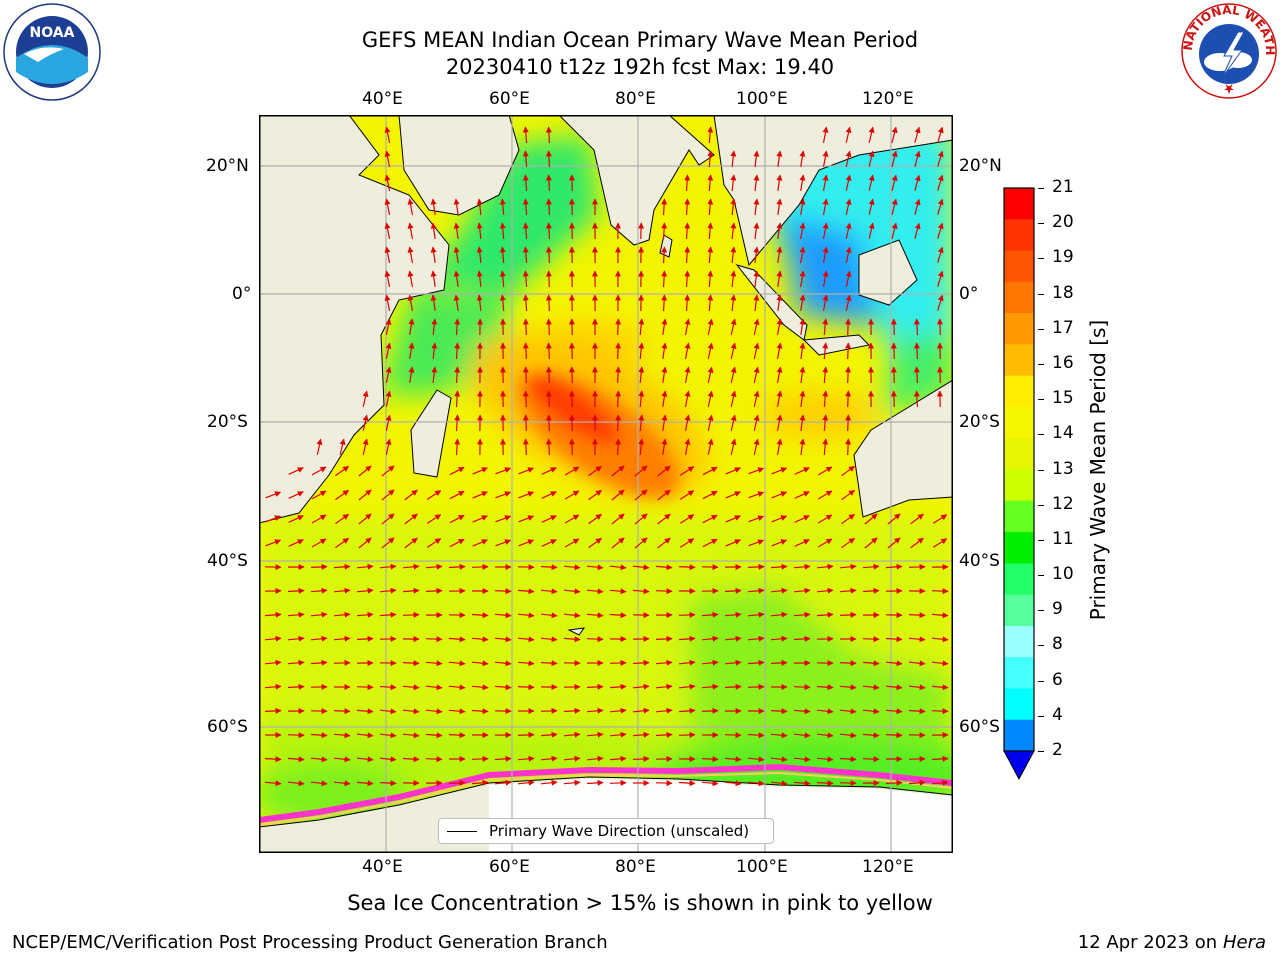  Describe the element at coordinates (888, 867) in the screenshot. I see `lon-label-bottom: 120°E` at that location.